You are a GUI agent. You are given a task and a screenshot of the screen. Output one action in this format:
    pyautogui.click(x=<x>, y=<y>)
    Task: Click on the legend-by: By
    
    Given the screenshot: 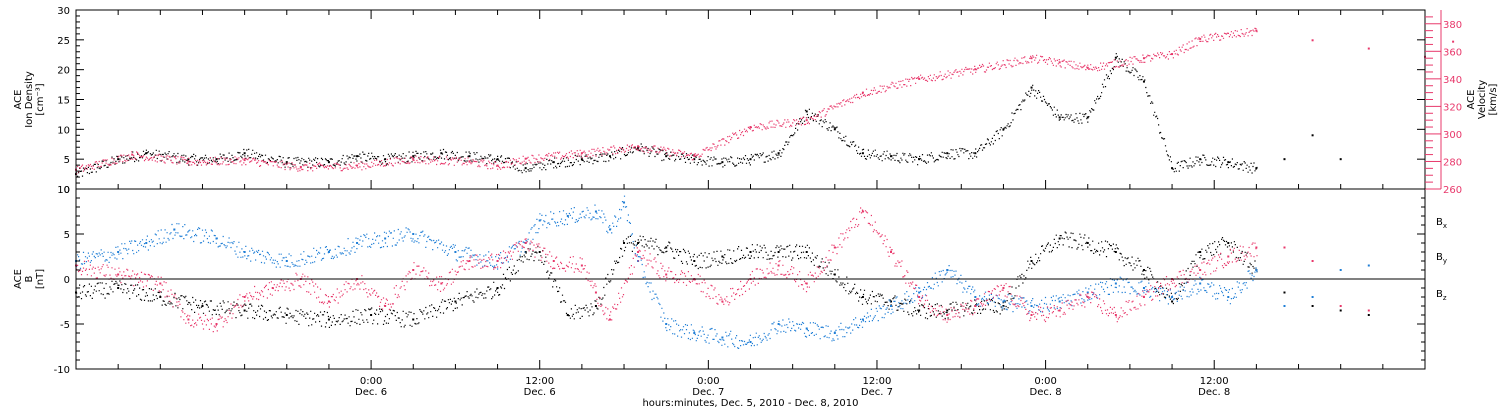 What is the action you would take?
    pyautogui.click(x=1441, y=258)
    